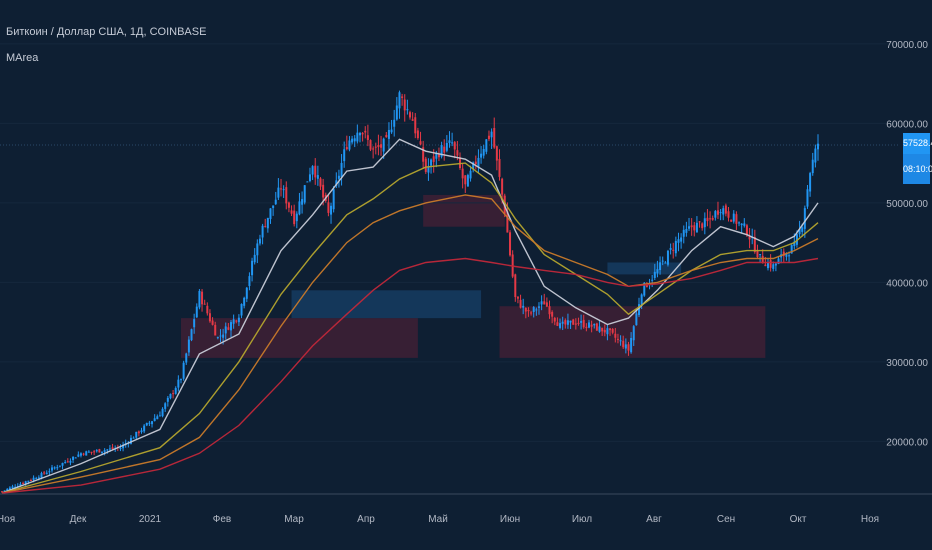 The height and width of the screenshot is (550, 932). What do you see at coordinates (917, 143) in the screenshot?
I see `last-price-badge: 57528.40` at bounding box center [917, 143].